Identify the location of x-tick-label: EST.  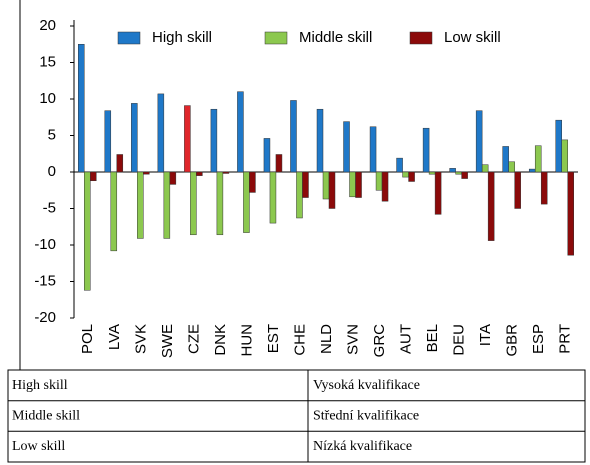
(273, 338).